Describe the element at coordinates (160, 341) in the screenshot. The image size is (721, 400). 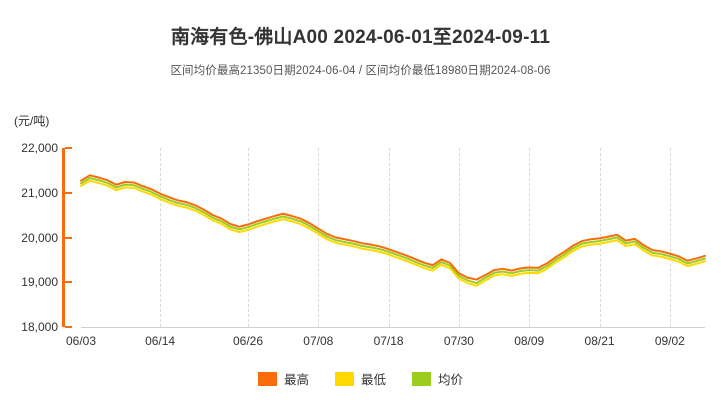
I see `x-axis-tick-label: 06/14` at that location.